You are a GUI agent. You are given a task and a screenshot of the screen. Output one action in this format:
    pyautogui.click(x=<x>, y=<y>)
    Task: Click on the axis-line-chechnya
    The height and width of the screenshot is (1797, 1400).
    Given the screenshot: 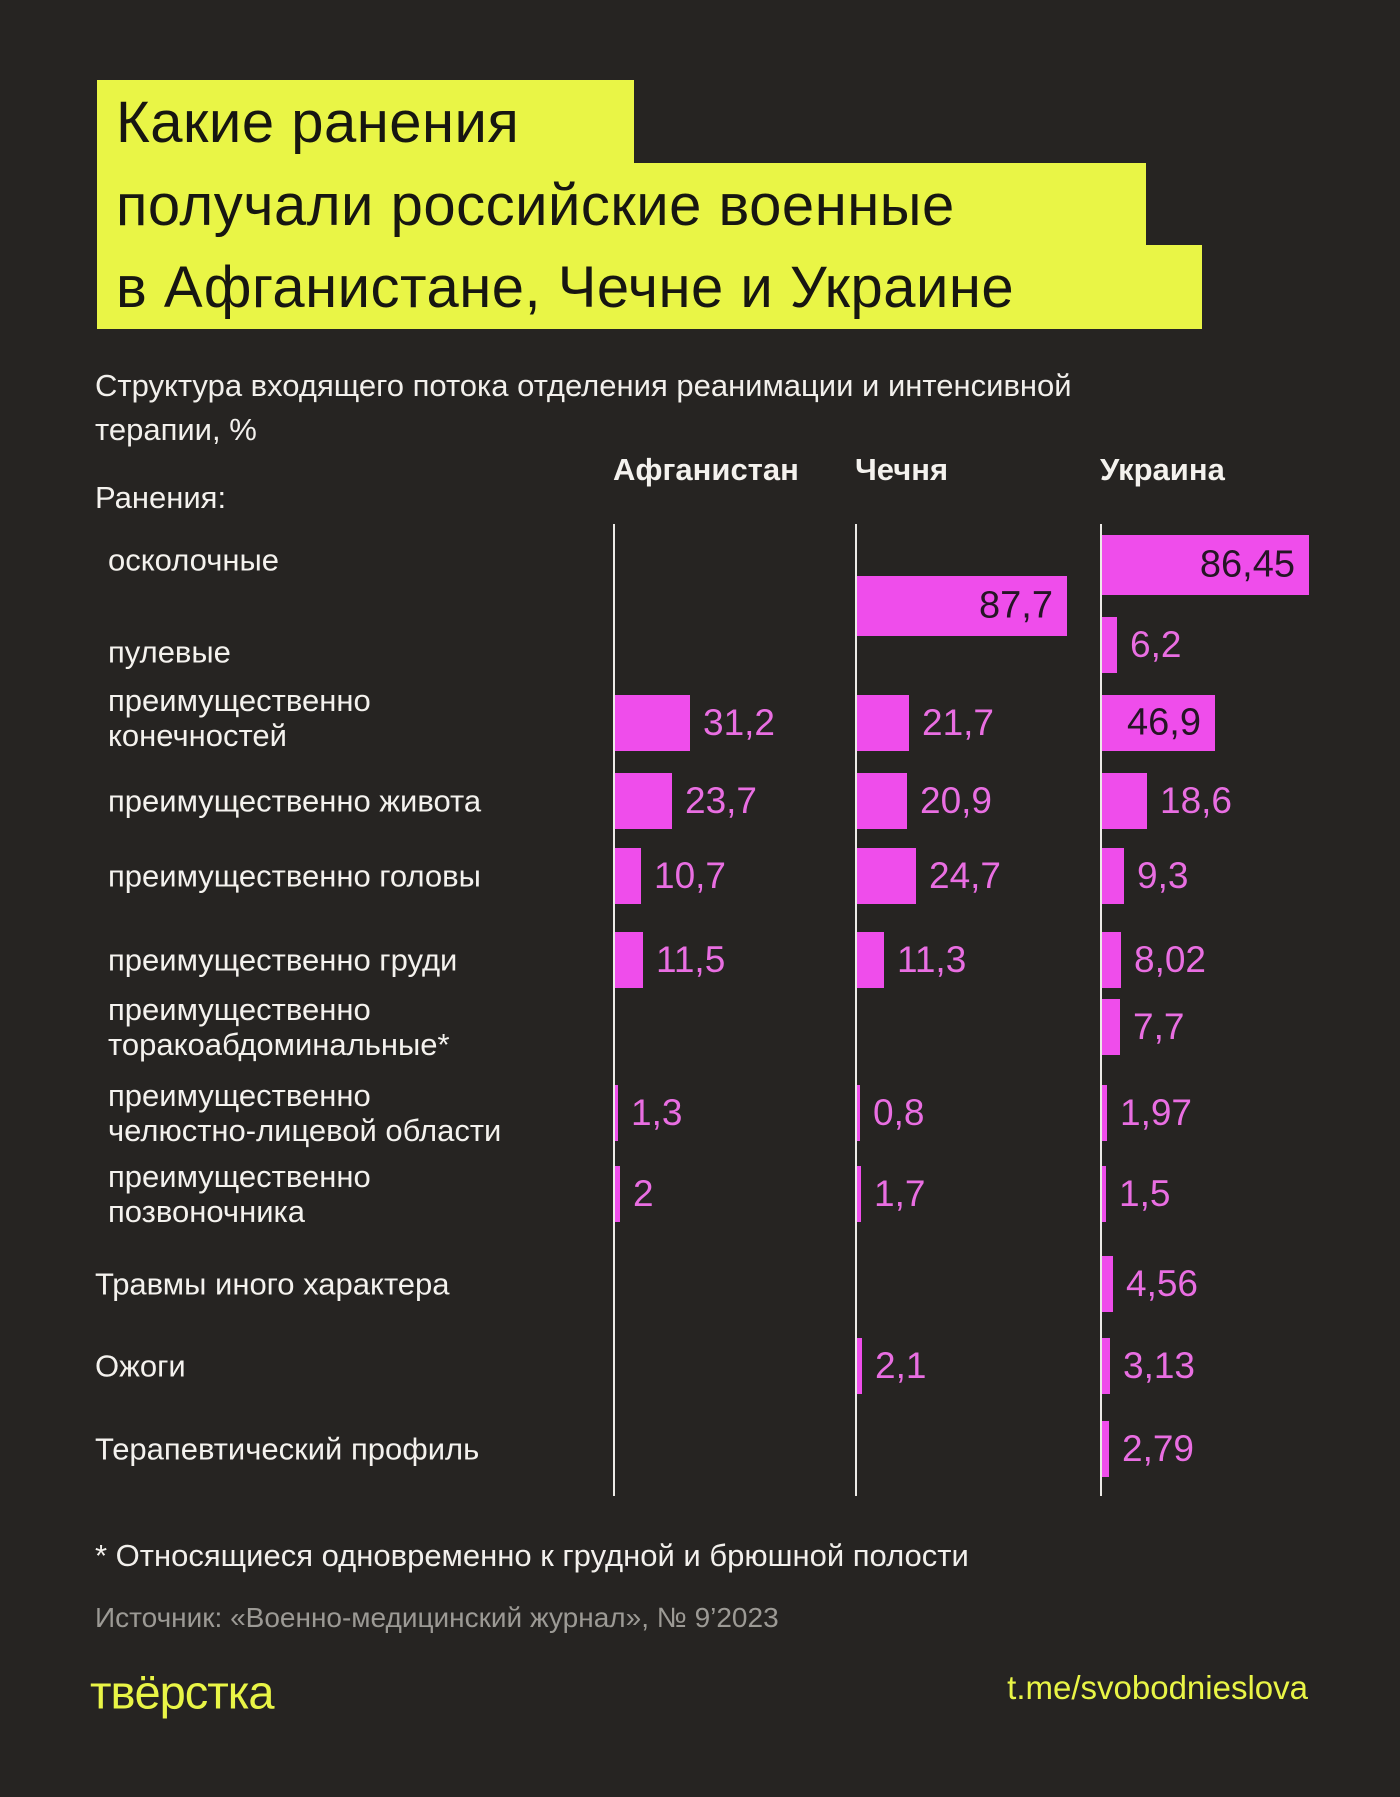 What is the action you would take?
    pyautogui.click(x=856, y=1010)
    